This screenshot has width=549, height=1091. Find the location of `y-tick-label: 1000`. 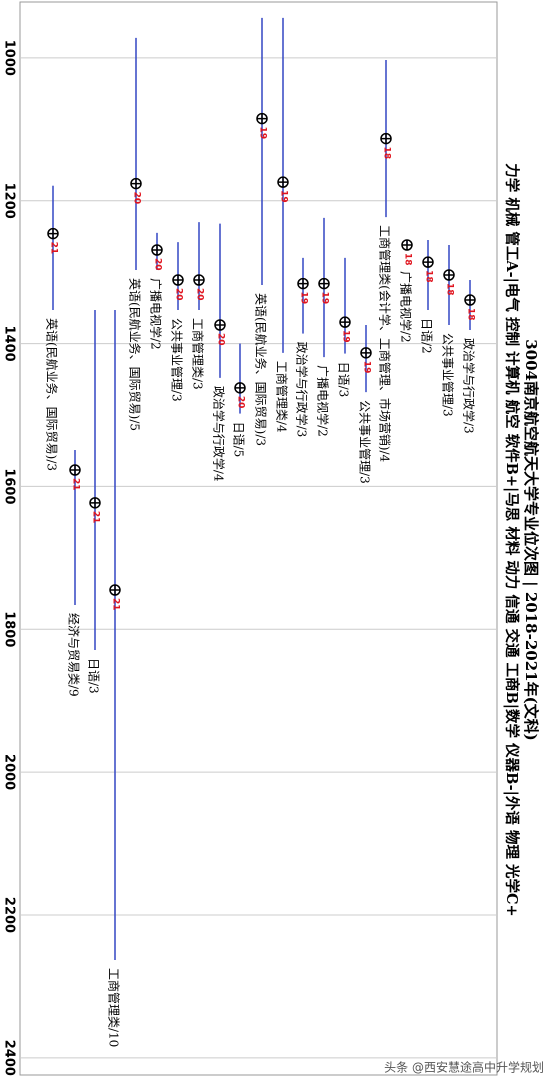

y-tick-label: 1000 is located at coordinates (8, 58).